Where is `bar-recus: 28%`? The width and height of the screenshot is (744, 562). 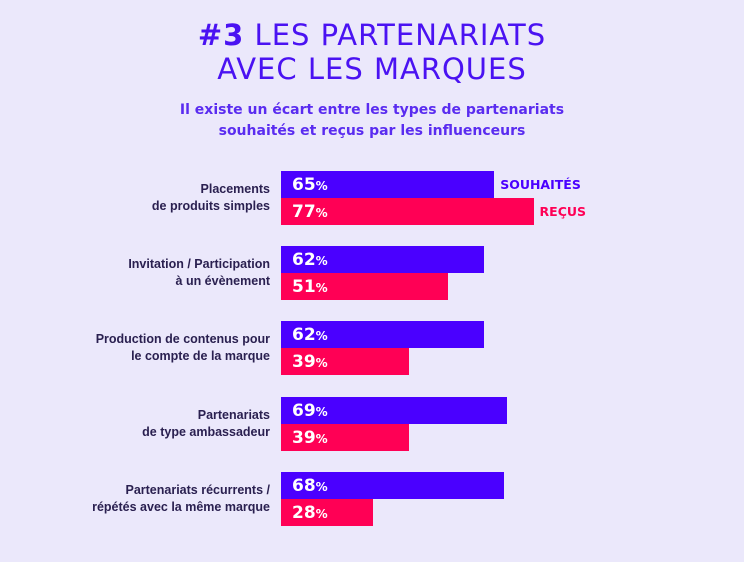
bar-recus: 28% is located at coordinates (327, 512).